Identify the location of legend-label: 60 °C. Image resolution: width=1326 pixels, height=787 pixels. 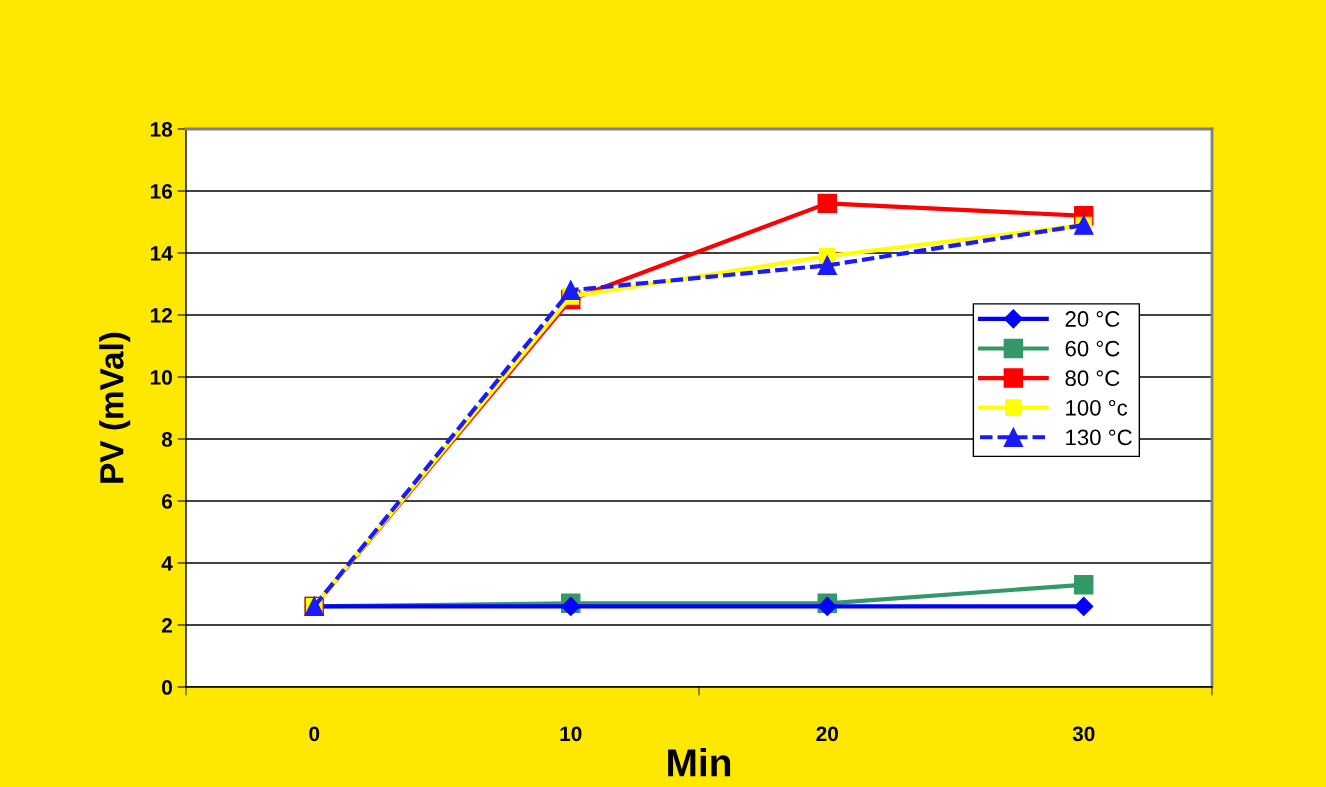
(1092, 348).